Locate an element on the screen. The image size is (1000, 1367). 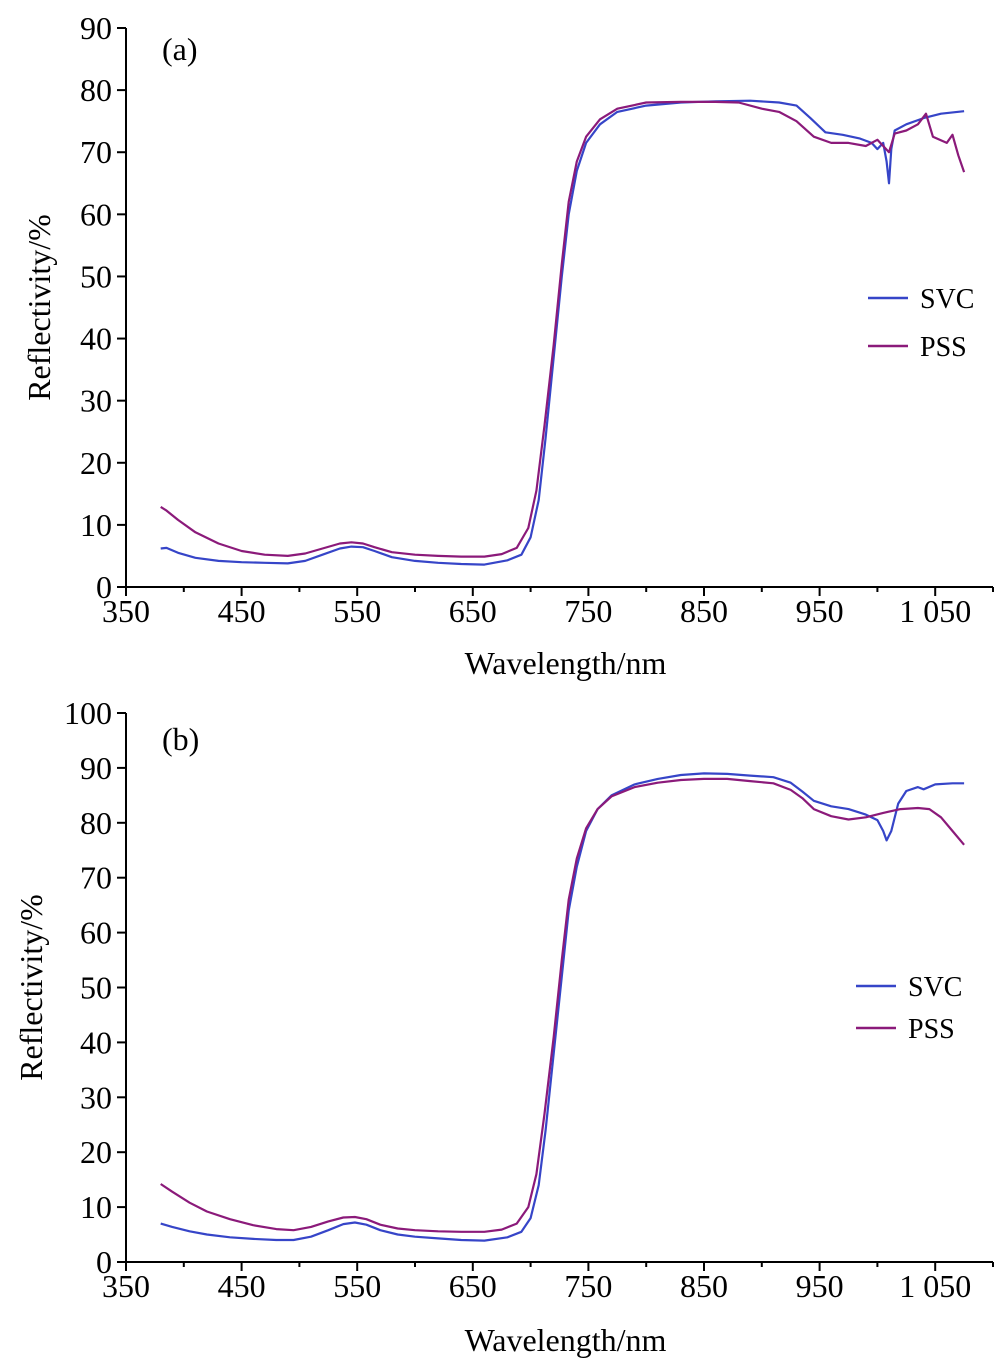
chart-b-legend: SVC PSS is located at coordinates (909, 1008).